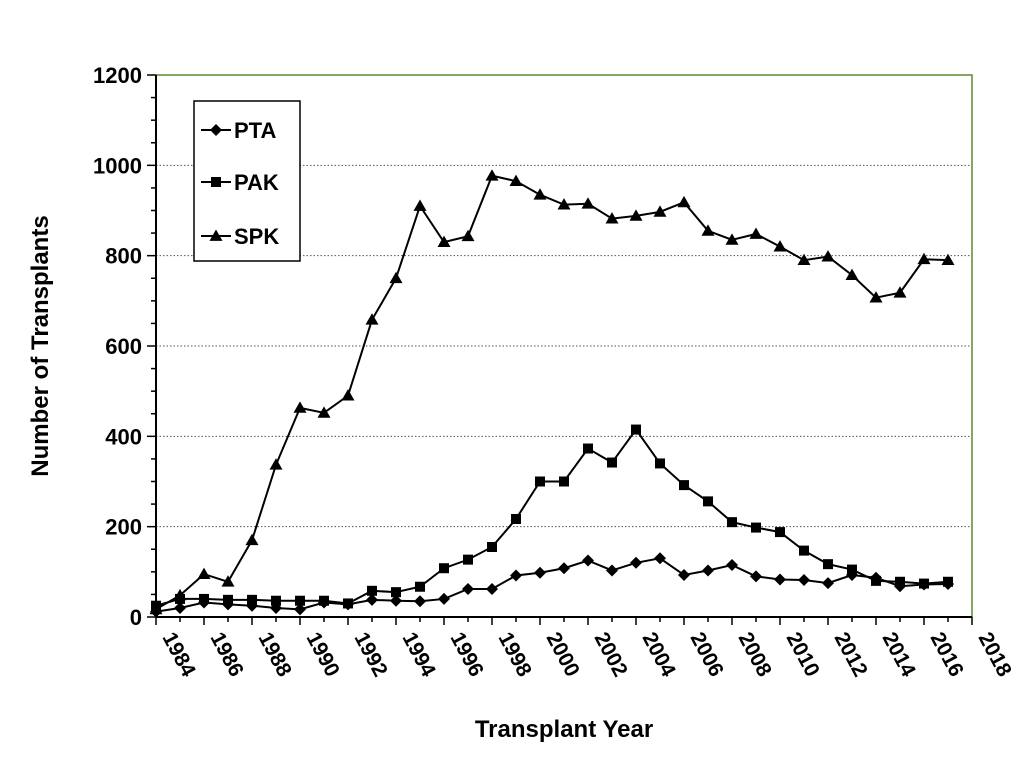  I want to click on x-tick-label: 2012, so click(851, 655).